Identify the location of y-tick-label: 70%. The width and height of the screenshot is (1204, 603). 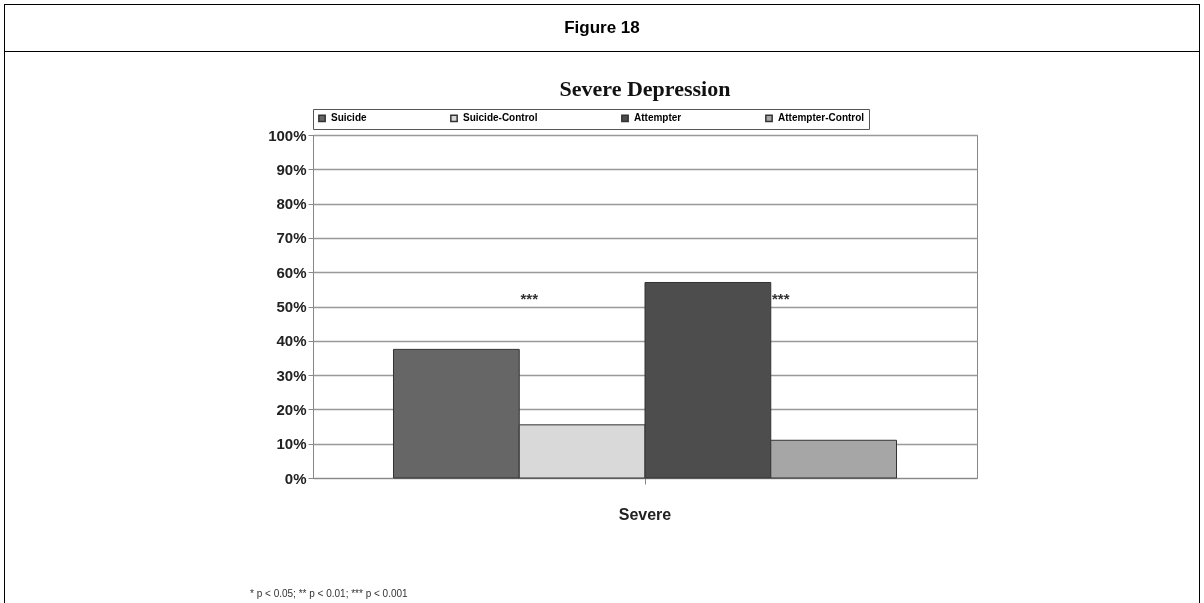
(291, 238).